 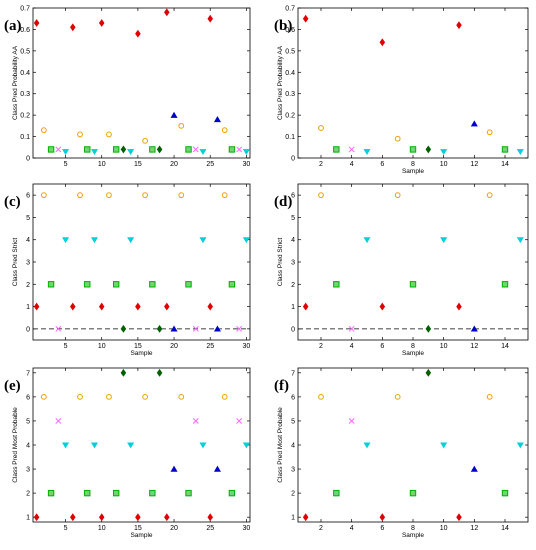 I want to click on x-tick-label: 12, so click(x=474, y=164).